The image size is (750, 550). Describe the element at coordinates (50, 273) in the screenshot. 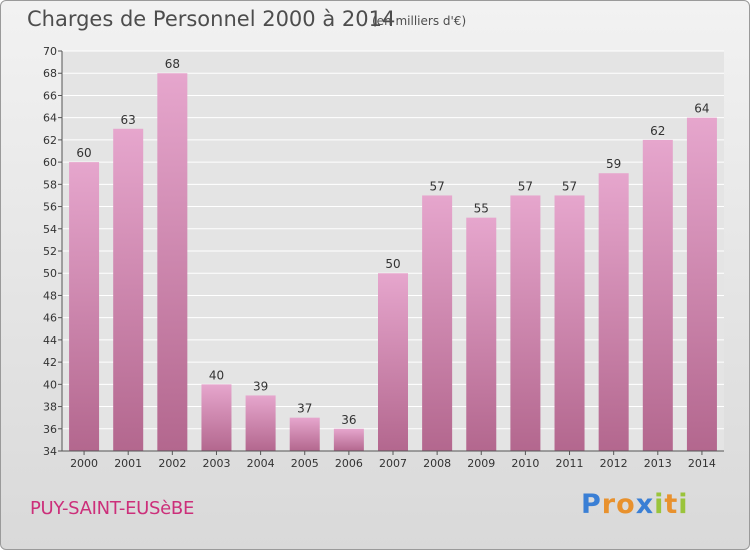

I see `y-tick-label: 50` at that location.